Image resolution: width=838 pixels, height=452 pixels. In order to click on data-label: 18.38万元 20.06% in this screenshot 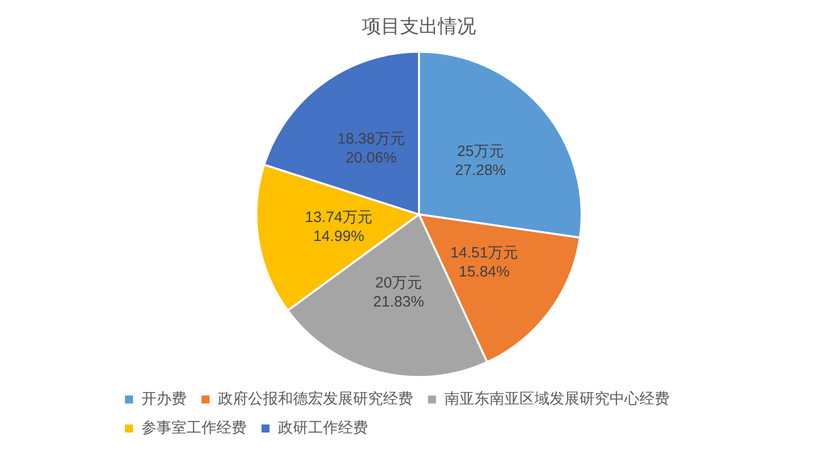, I will do `click(371, 148)`.